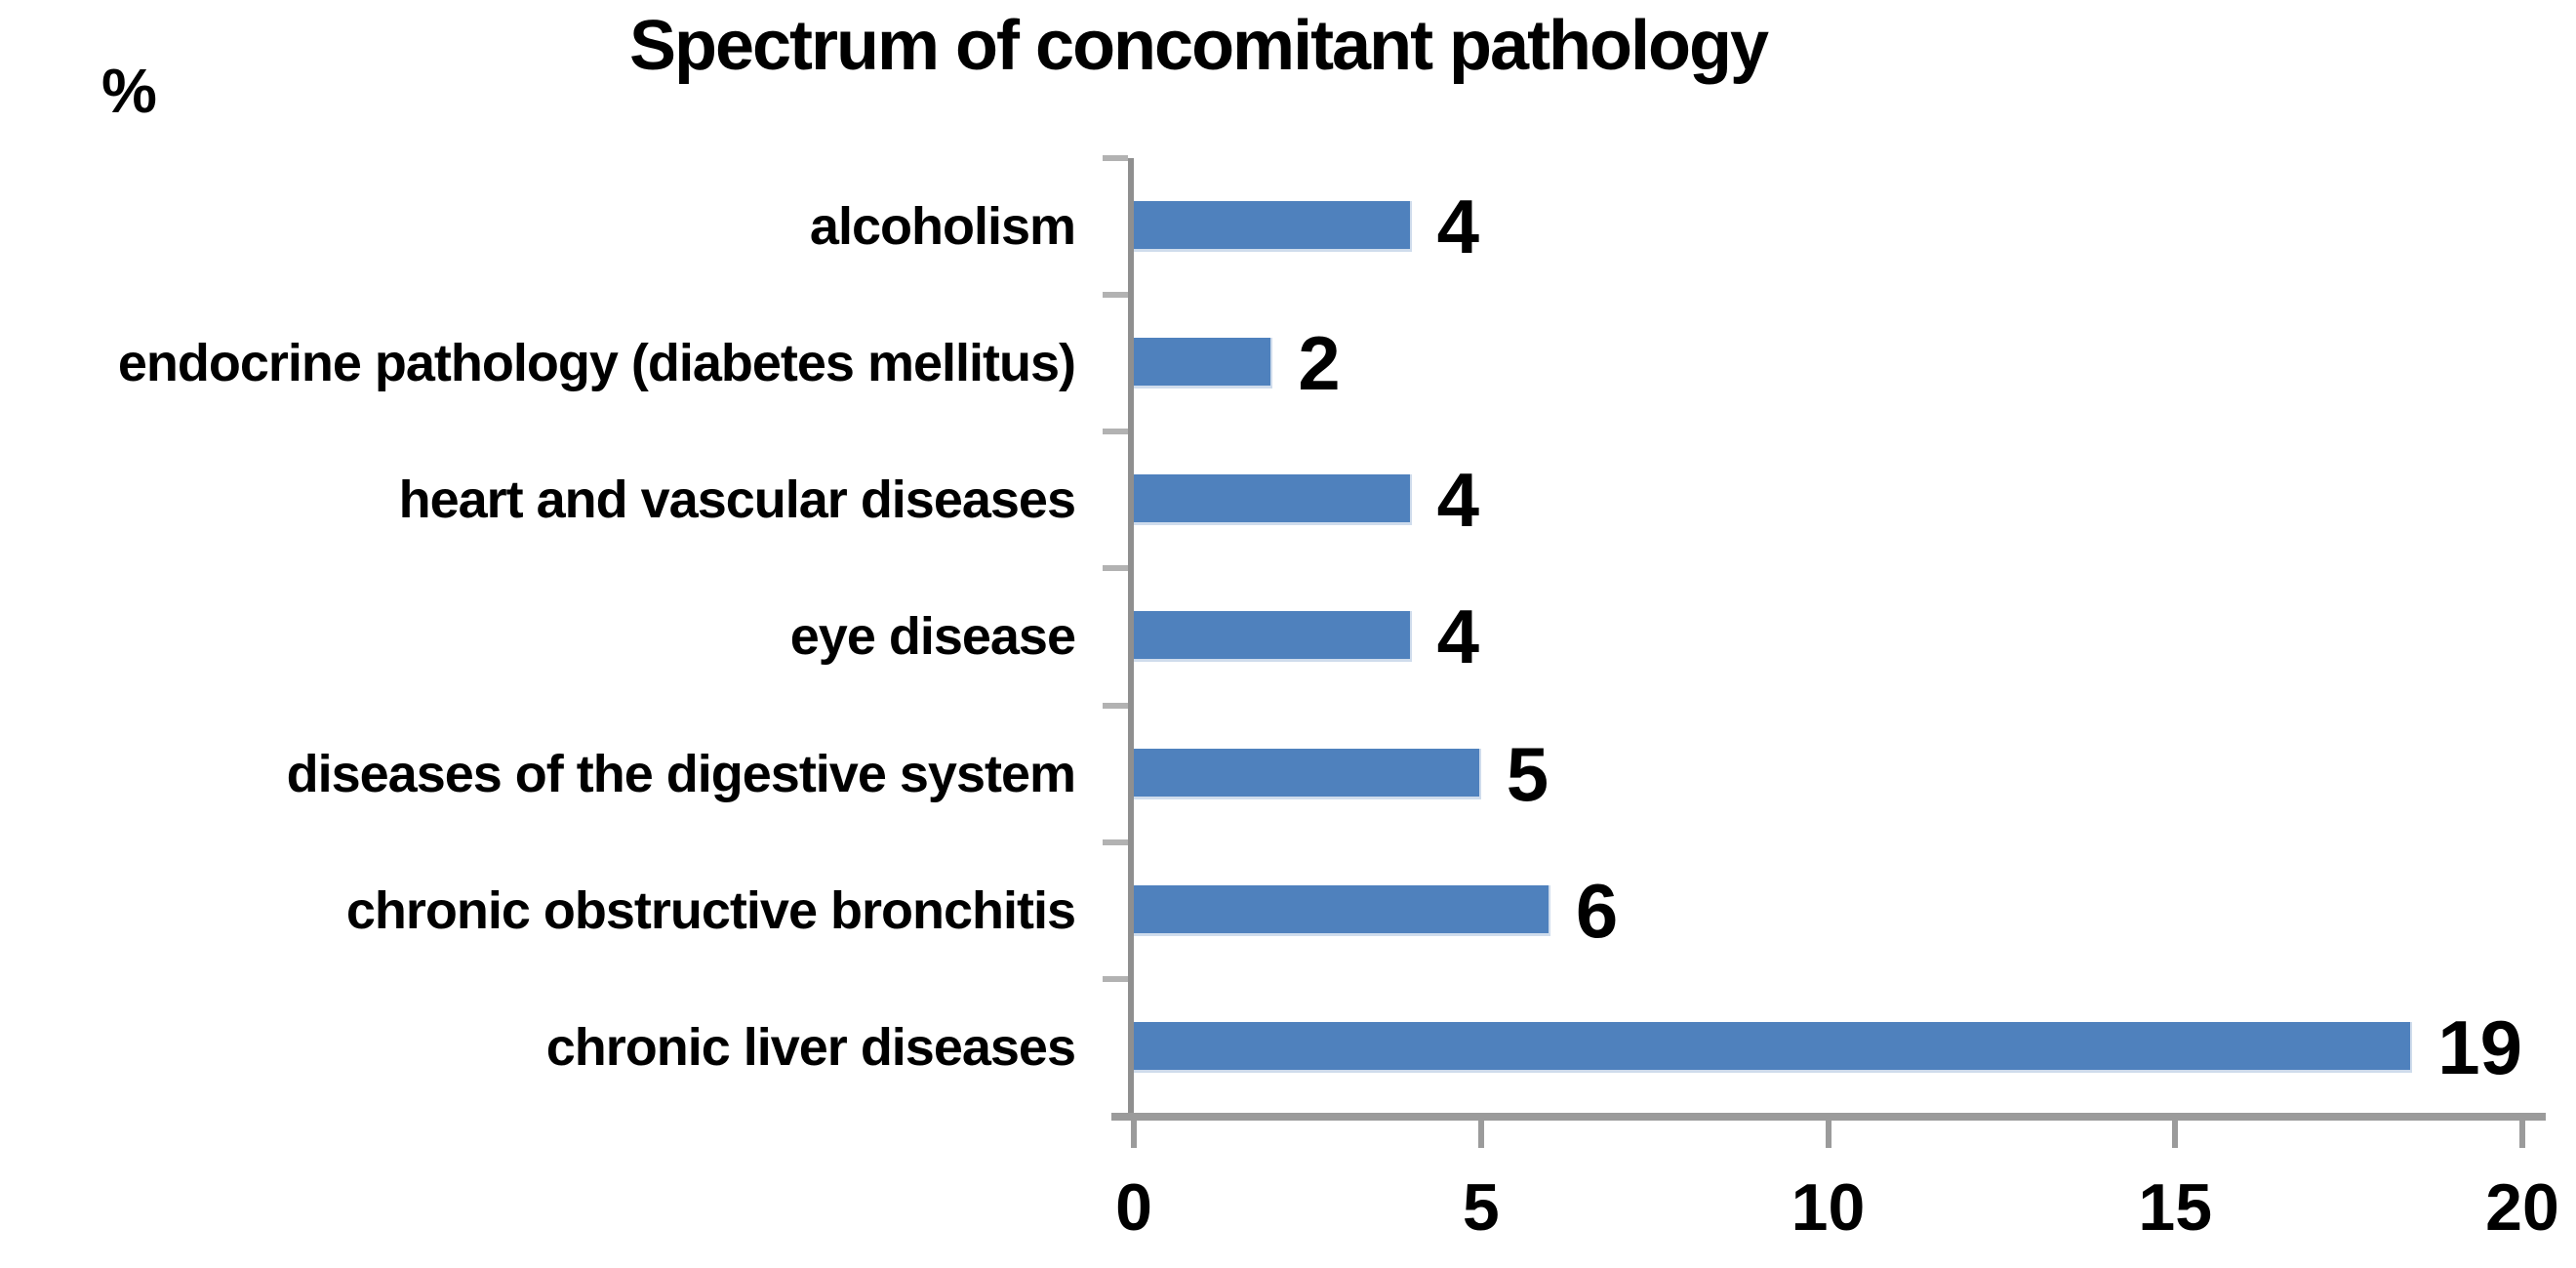 The height and width of the screenshot is (1268, 2576). I want to click on x-axis-tick-label: 15, so click(2175, 1207).